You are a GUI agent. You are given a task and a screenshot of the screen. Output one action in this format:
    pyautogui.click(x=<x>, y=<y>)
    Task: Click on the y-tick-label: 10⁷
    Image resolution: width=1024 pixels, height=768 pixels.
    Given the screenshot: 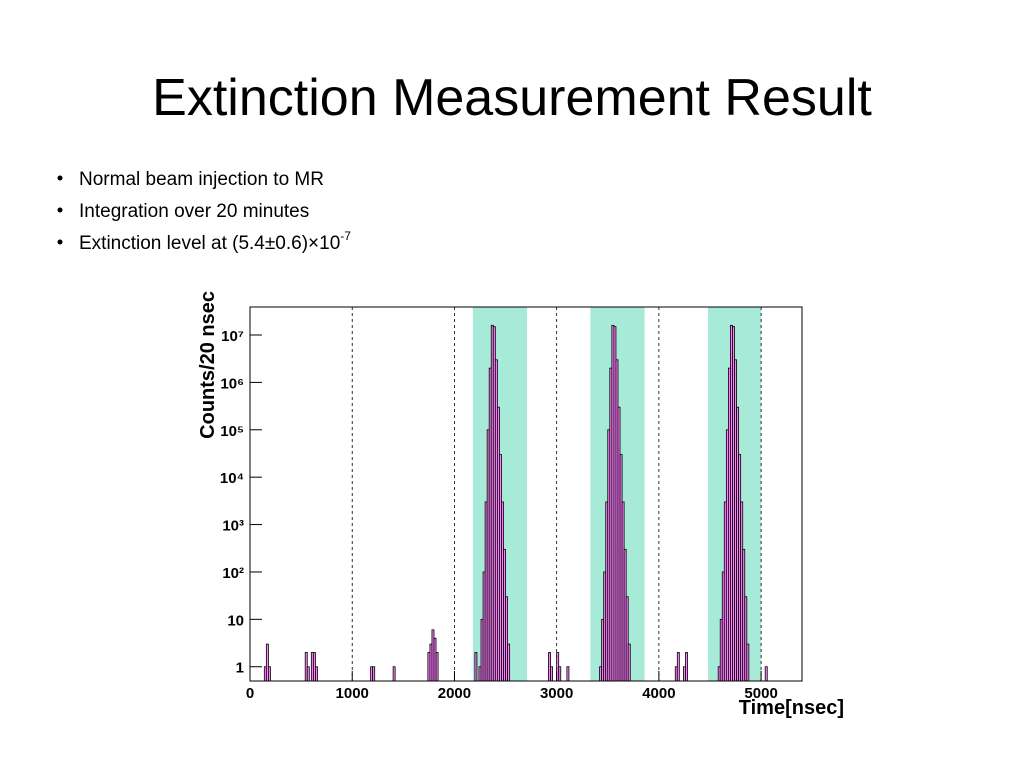 What is the action you would take?
    pyautogui.click(x=232, y=336)
    